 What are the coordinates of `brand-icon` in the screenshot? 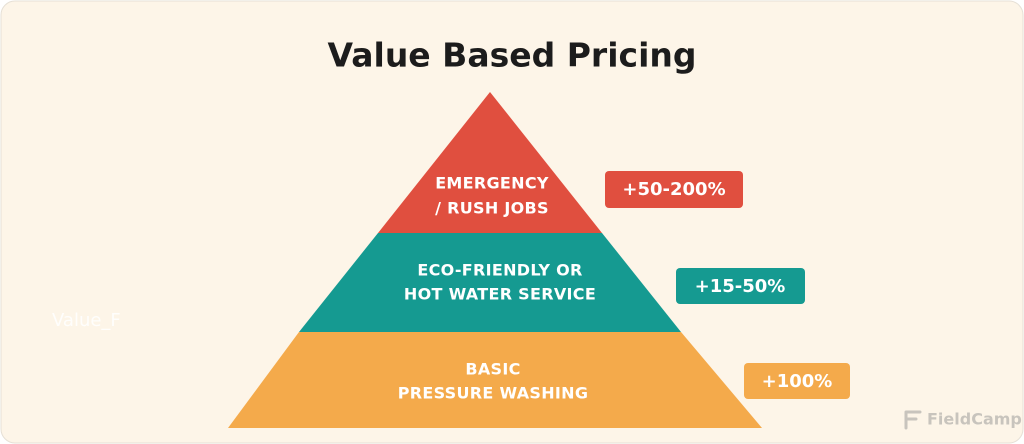 It's located at (913, 420).